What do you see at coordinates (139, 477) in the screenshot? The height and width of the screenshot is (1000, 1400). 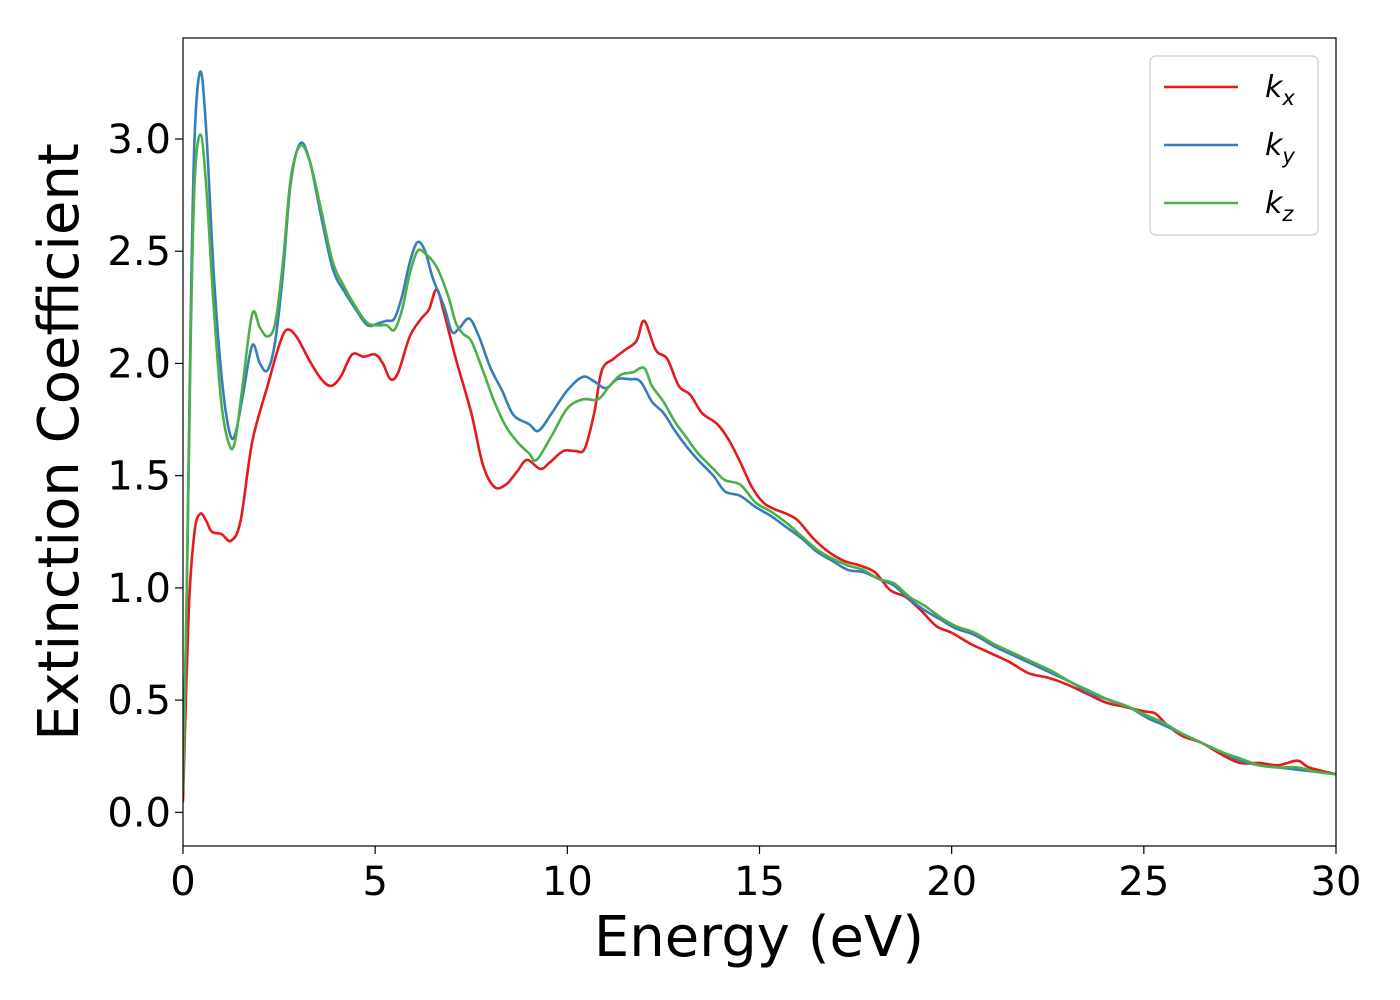 I see `y-tick-label: 1.5` at bounding box center [139, 477].